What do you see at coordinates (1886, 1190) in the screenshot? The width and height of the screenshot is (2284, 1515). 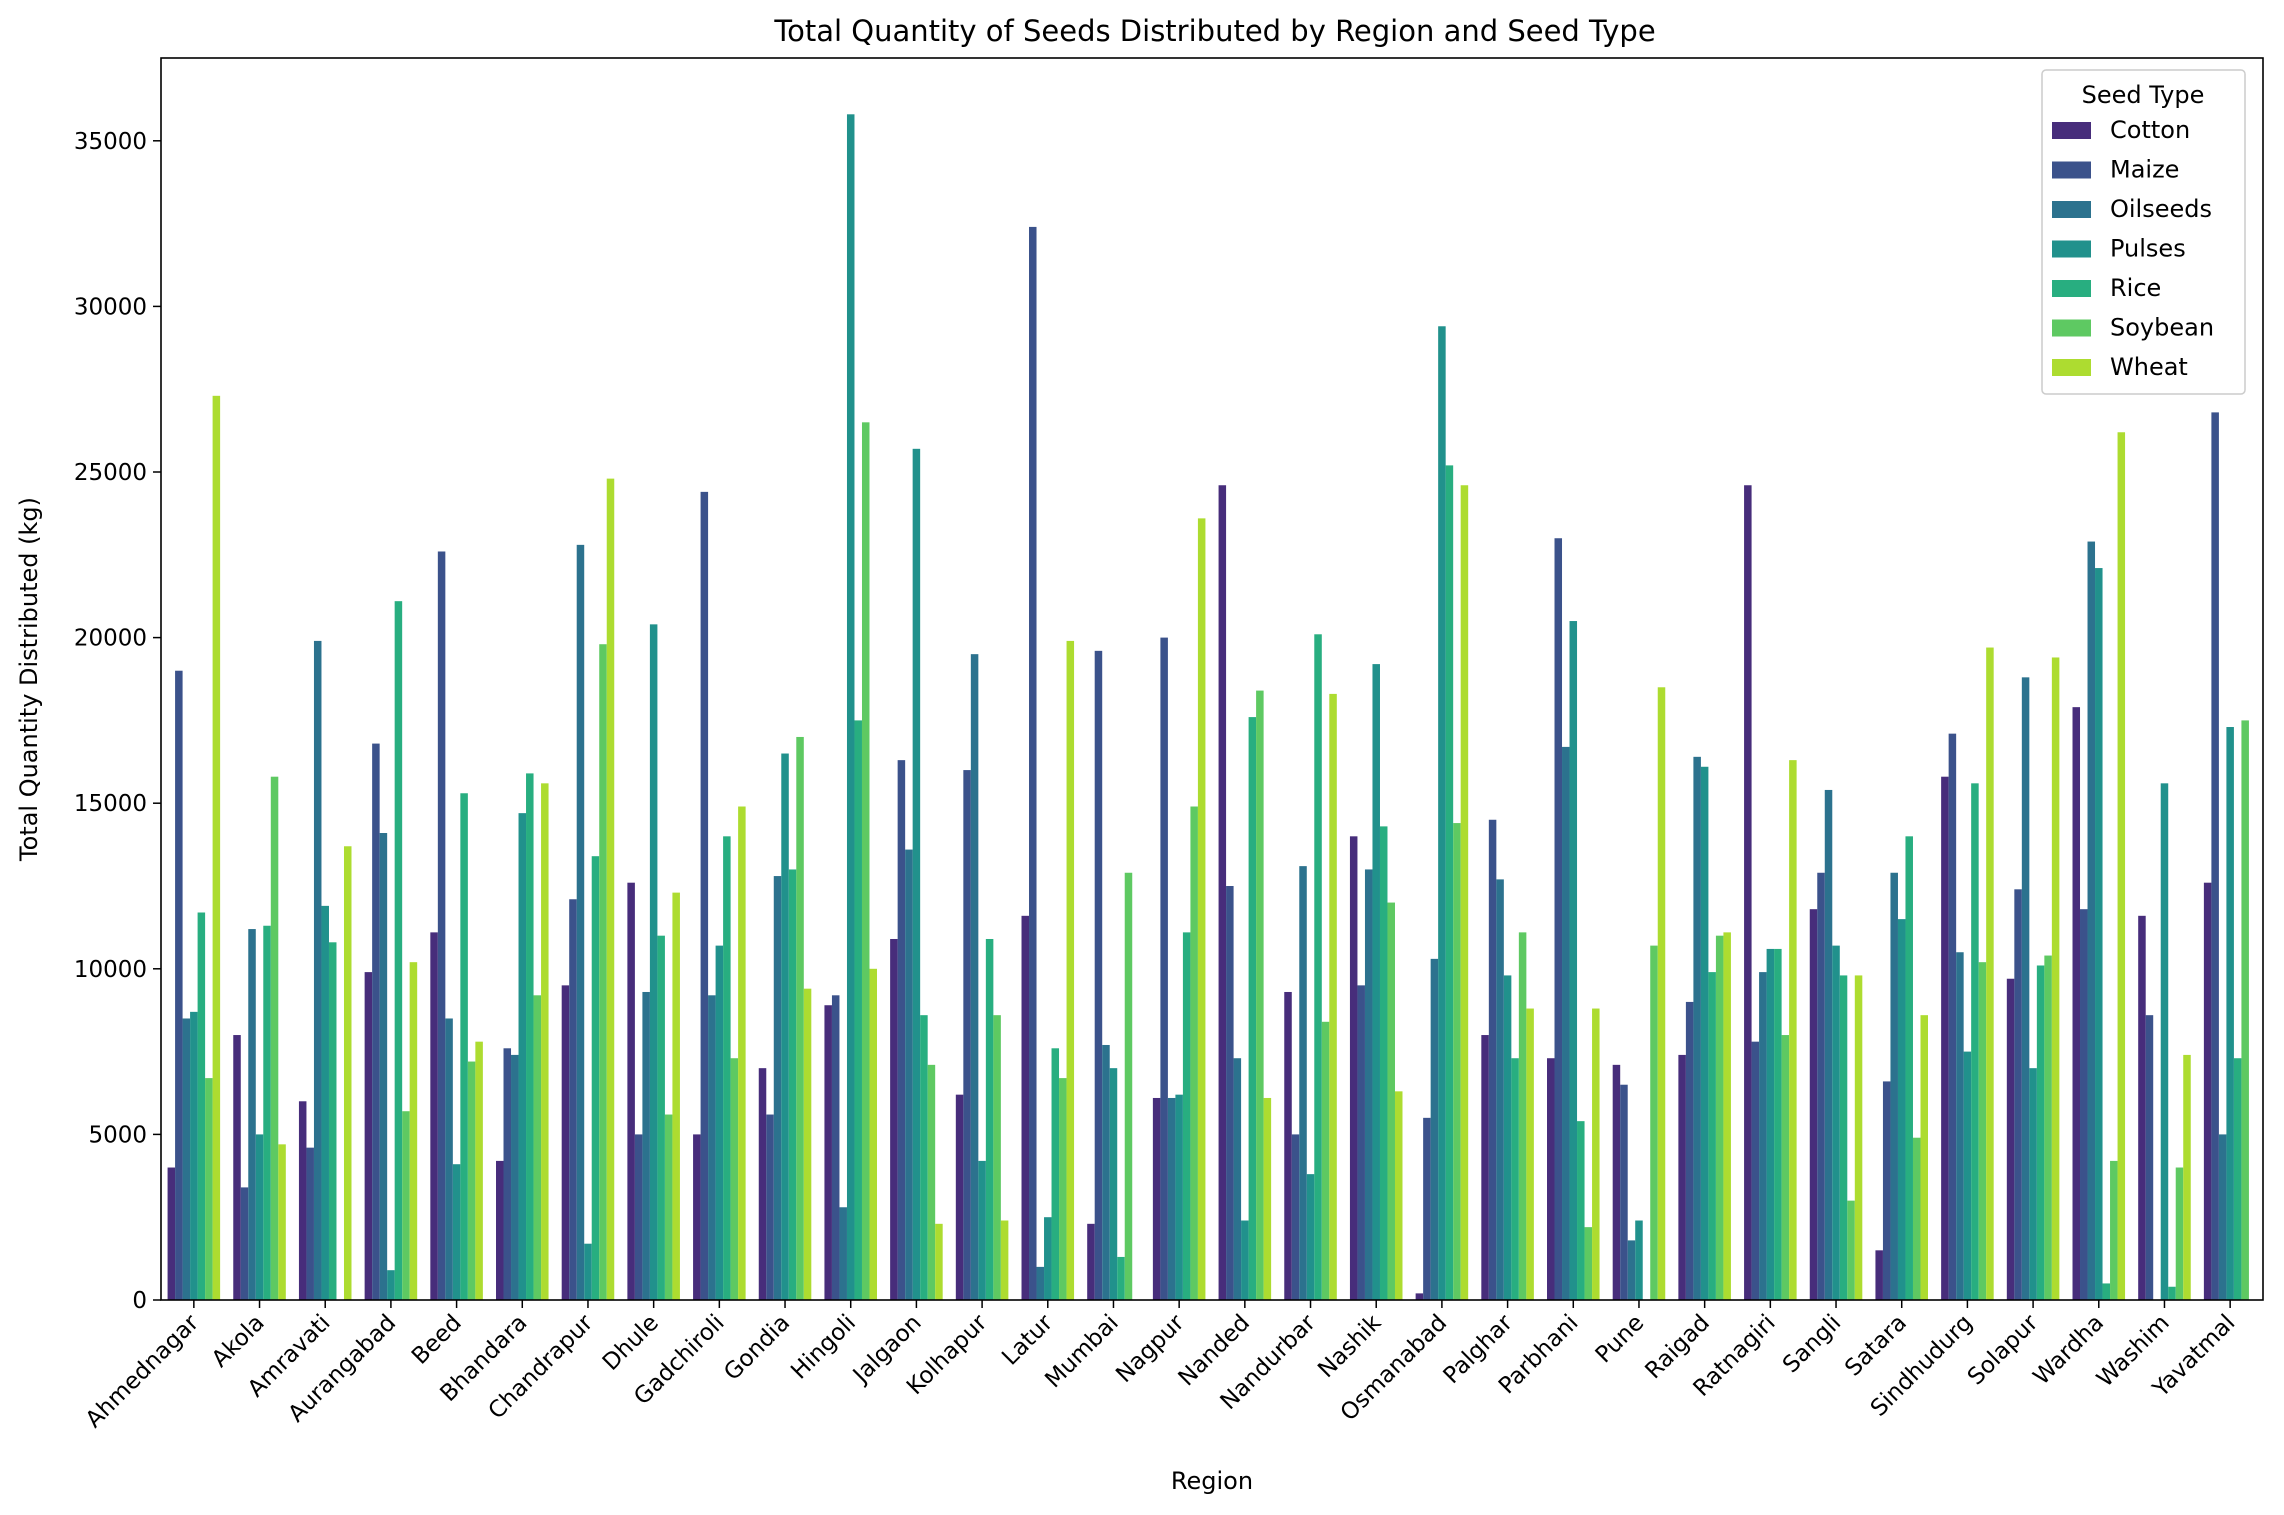 I see `bar-maize-satara` at bounding box center [1886, 1190].